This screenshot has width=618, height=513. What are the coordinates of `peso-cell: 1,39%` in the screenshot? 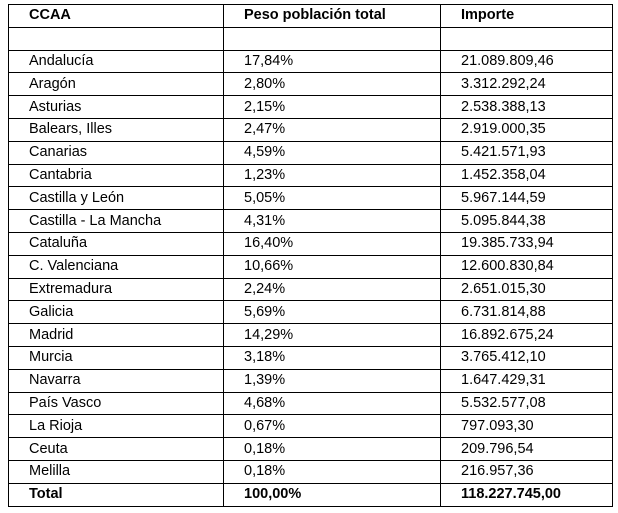 It's located at (332, 380).